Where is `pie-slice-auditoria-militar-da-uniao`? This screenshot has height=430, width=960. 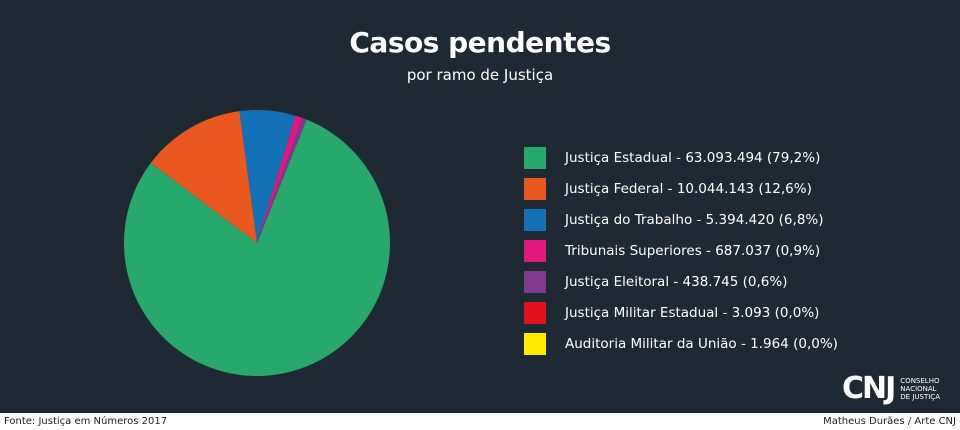
pie-slice-auditoria-militar-da-uniao is located at coordinates (282, 181).